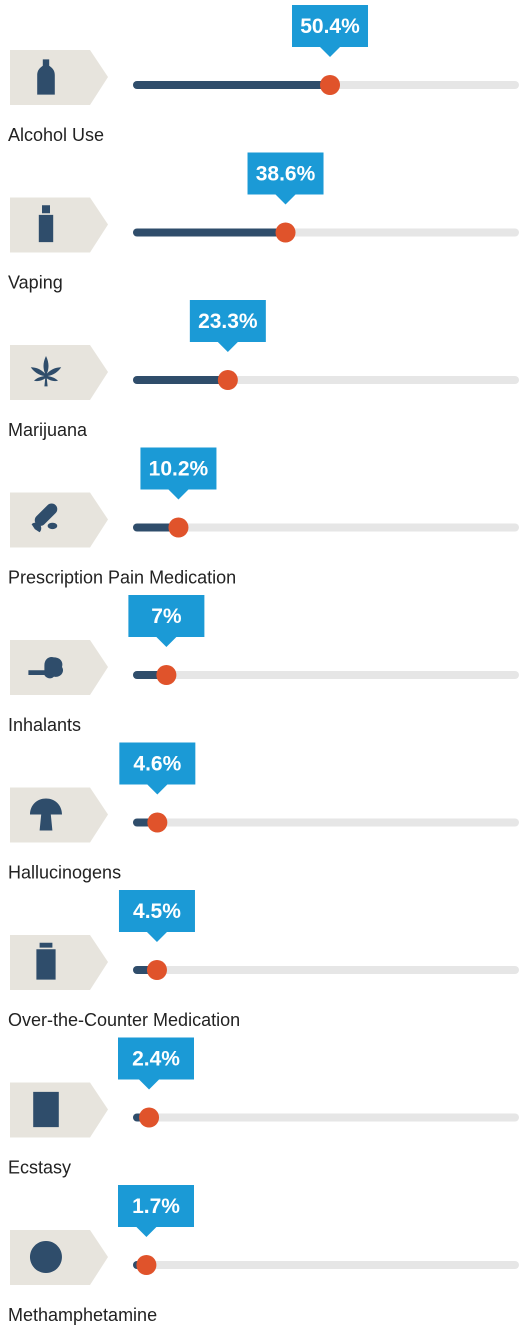  What do you see at coordinates (263, 812) in the screenshot?
I see `row: Hallucinogens 4.6%` at bounding box center [263, 812].